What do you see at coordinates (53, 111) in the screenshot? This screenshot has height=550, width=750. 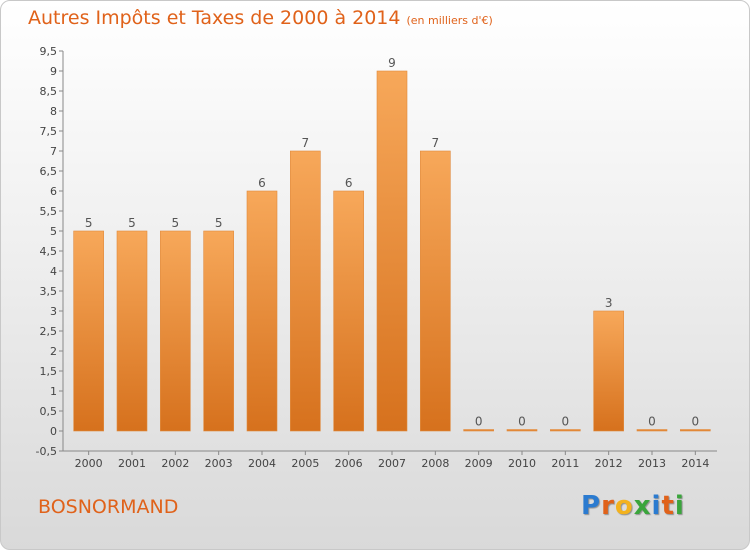 I see `y-tick-label: 8` at bounding box center [53, 111].